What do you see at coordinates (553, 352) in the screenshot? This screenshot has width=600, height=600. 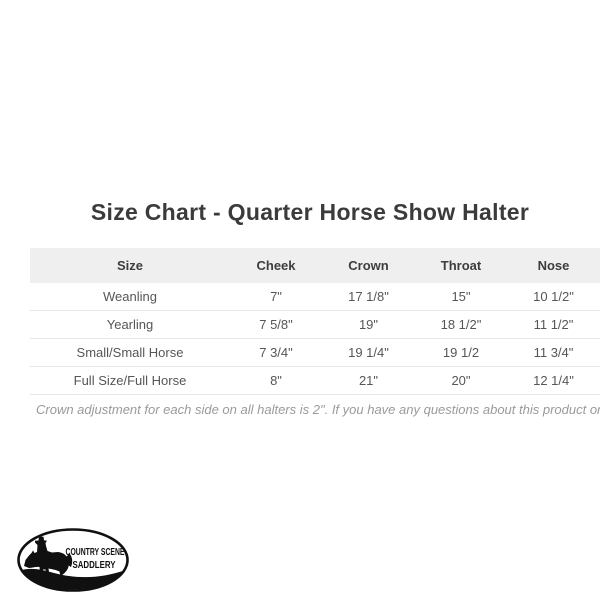 I see `cell-nose: 11 3/4"` at bounding box center [553, 352].